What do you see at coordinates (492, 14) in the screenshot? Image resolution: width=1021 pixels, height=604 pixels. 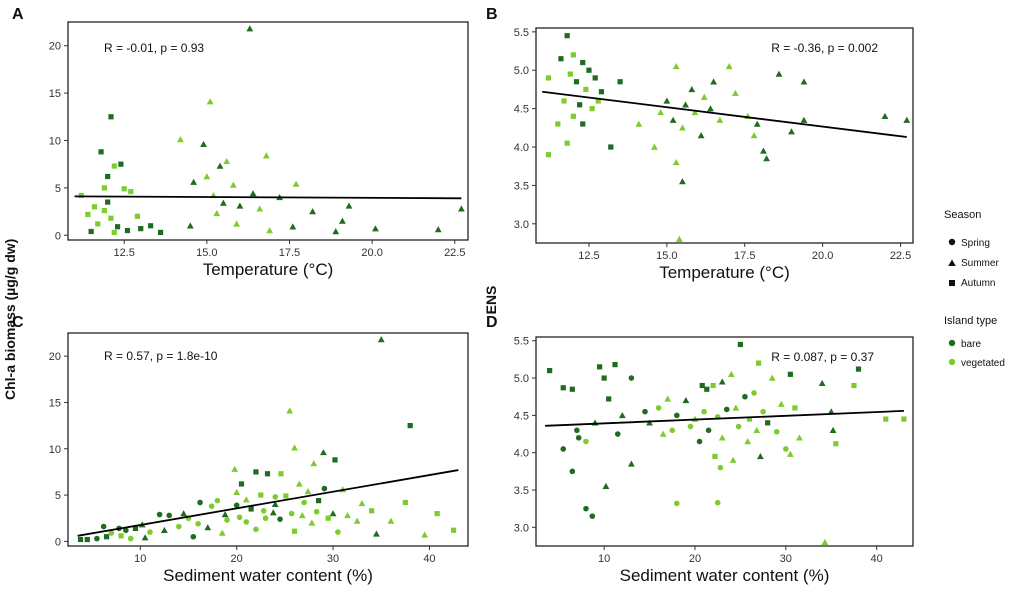 I see `panel-letter-b: B` at bounding box center [492, 14].